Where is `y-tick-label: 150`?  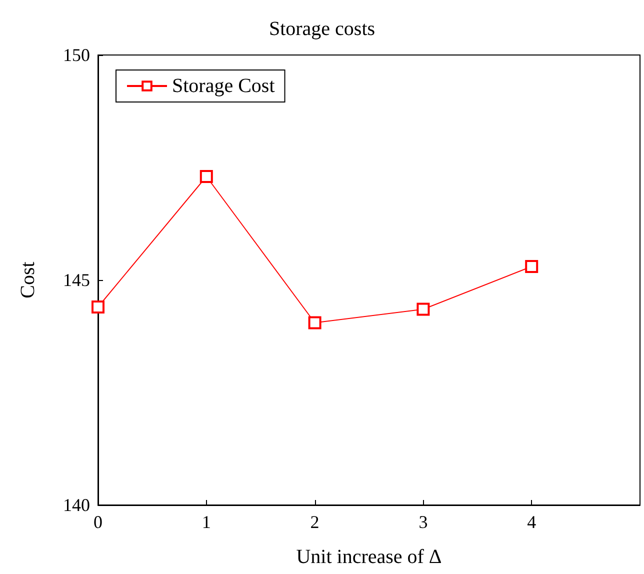 y-tick-label: 150 is located at coordinates (76, 55).